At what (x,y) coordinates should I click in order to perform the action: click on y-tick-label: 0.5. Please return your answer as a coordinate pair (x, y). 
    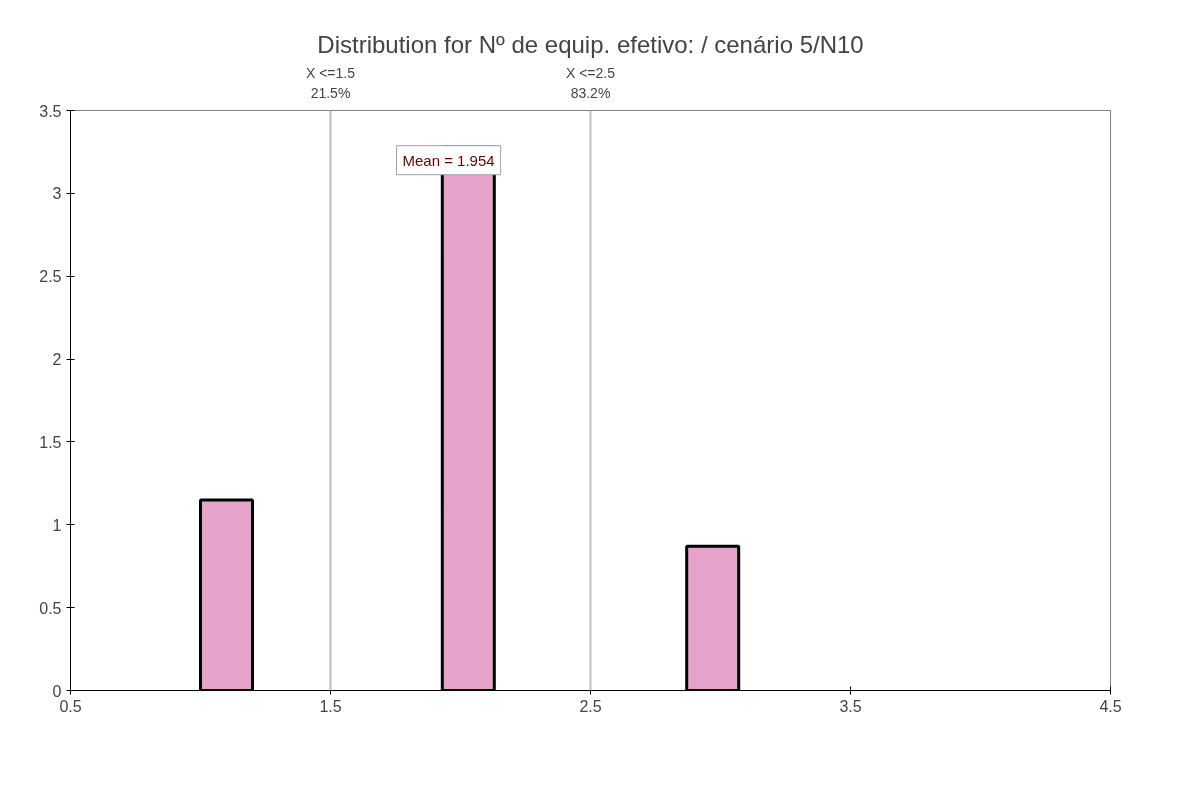
    Looking at the image, I should click on (50, 608).